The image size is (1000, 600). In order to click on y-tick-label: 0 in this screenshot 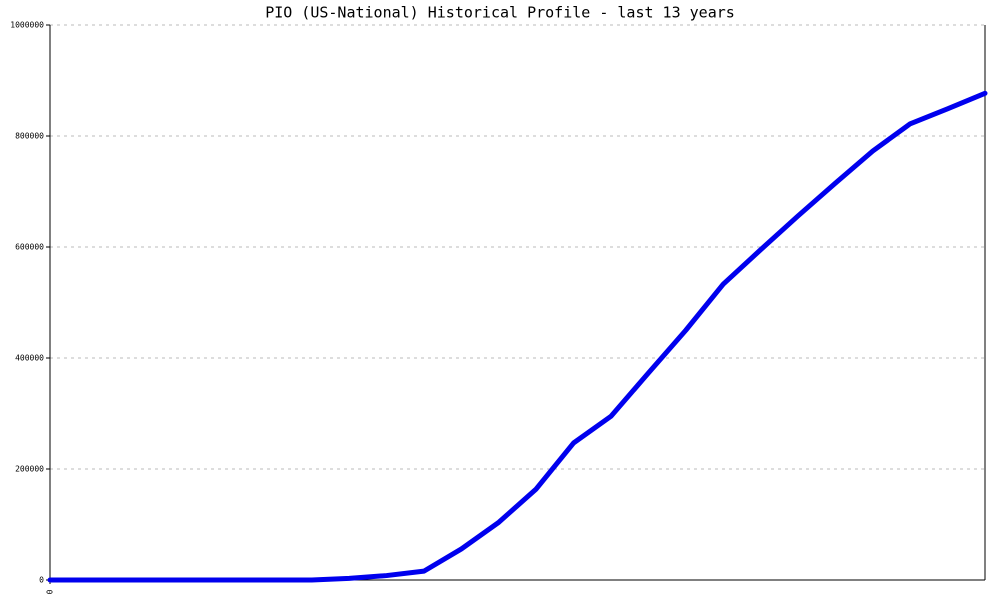, I will do `click(41, 580)`.